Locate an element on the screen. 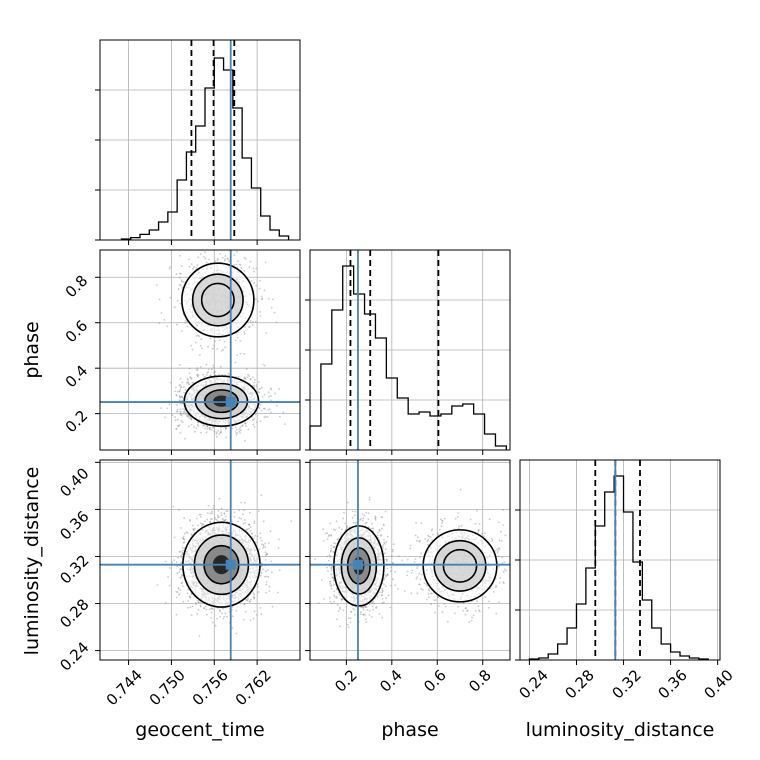 The width and height of the screenshot is (760, 760). hist-luminosity_distance-frame is located at coordinates (620, 560).